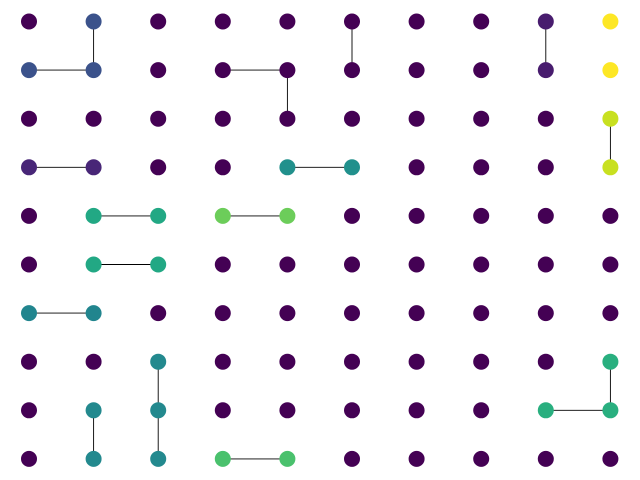 The image size is (640, 480). Describe the element at coordinates (352, 215) in the screenshot. I see `graph-node-r4-c5` at that location.